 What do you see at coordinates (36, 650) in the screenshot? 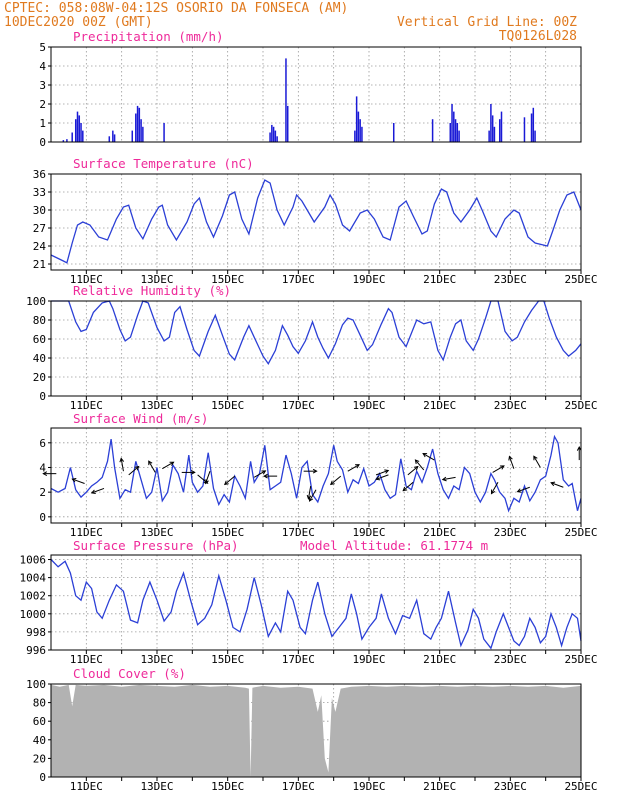
I see `y-tick-label: 996` at bounding box center [36, 650].